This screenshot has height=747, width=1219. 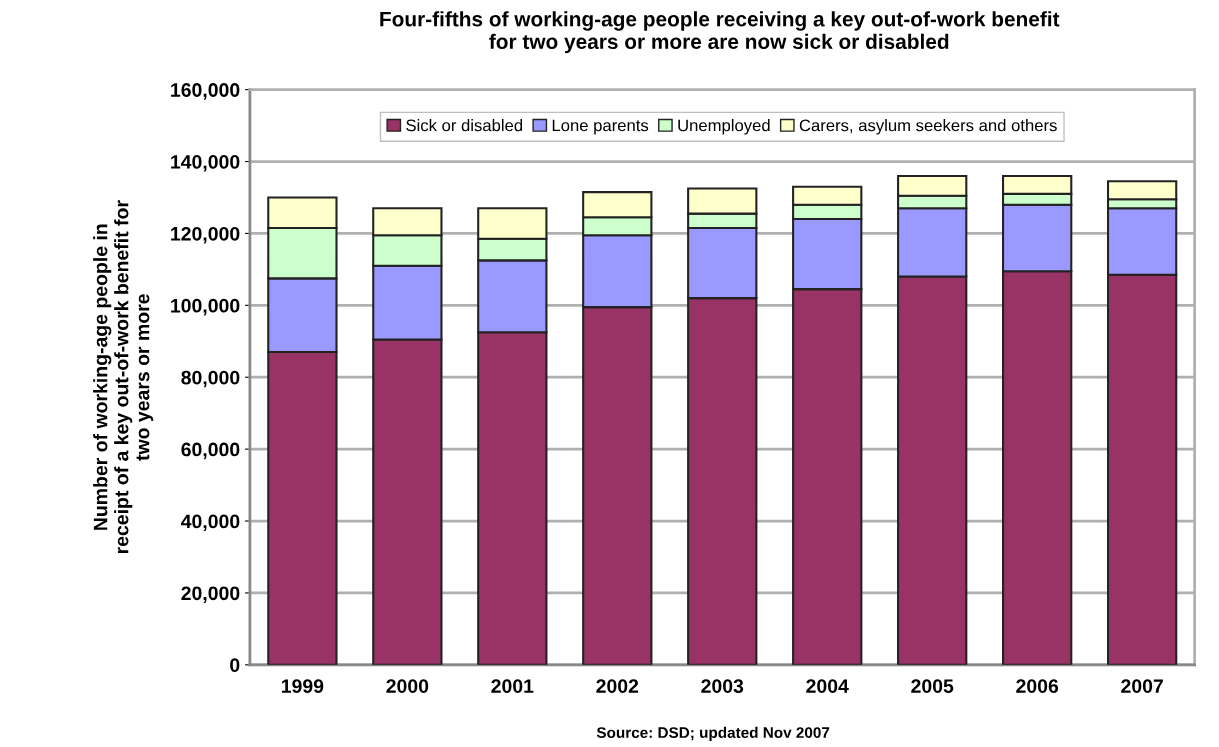 What do you see at coordinates (210, 379) in the screenshot?
I see `y-tick-label: 80,000` at bounding box center [210, 379].